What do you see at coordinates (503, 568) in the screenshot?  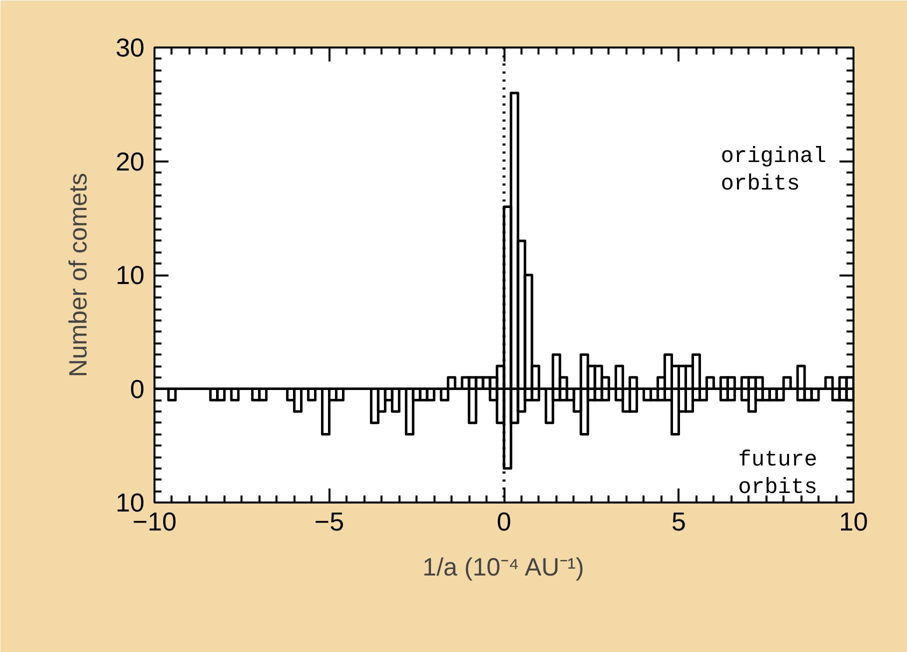 I see `x-axis-title: 1/a (10⁻⁴ AU⁻¹)` at bounding box center [503, 568].